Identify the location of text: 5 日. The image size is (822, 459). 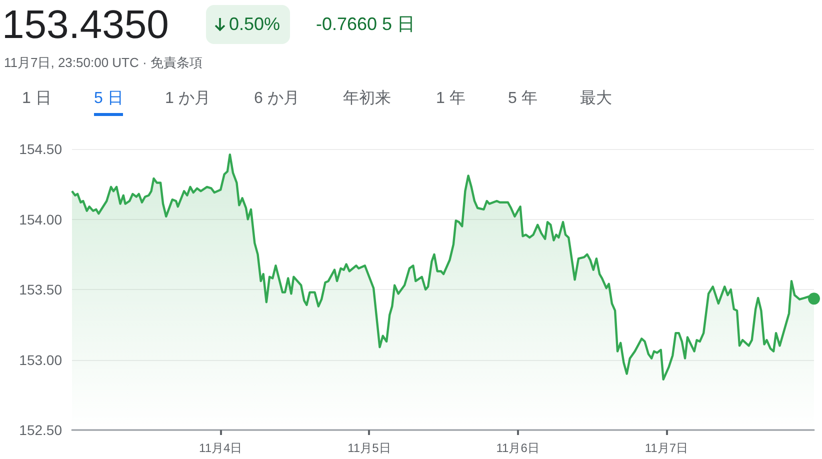
(109, 102).